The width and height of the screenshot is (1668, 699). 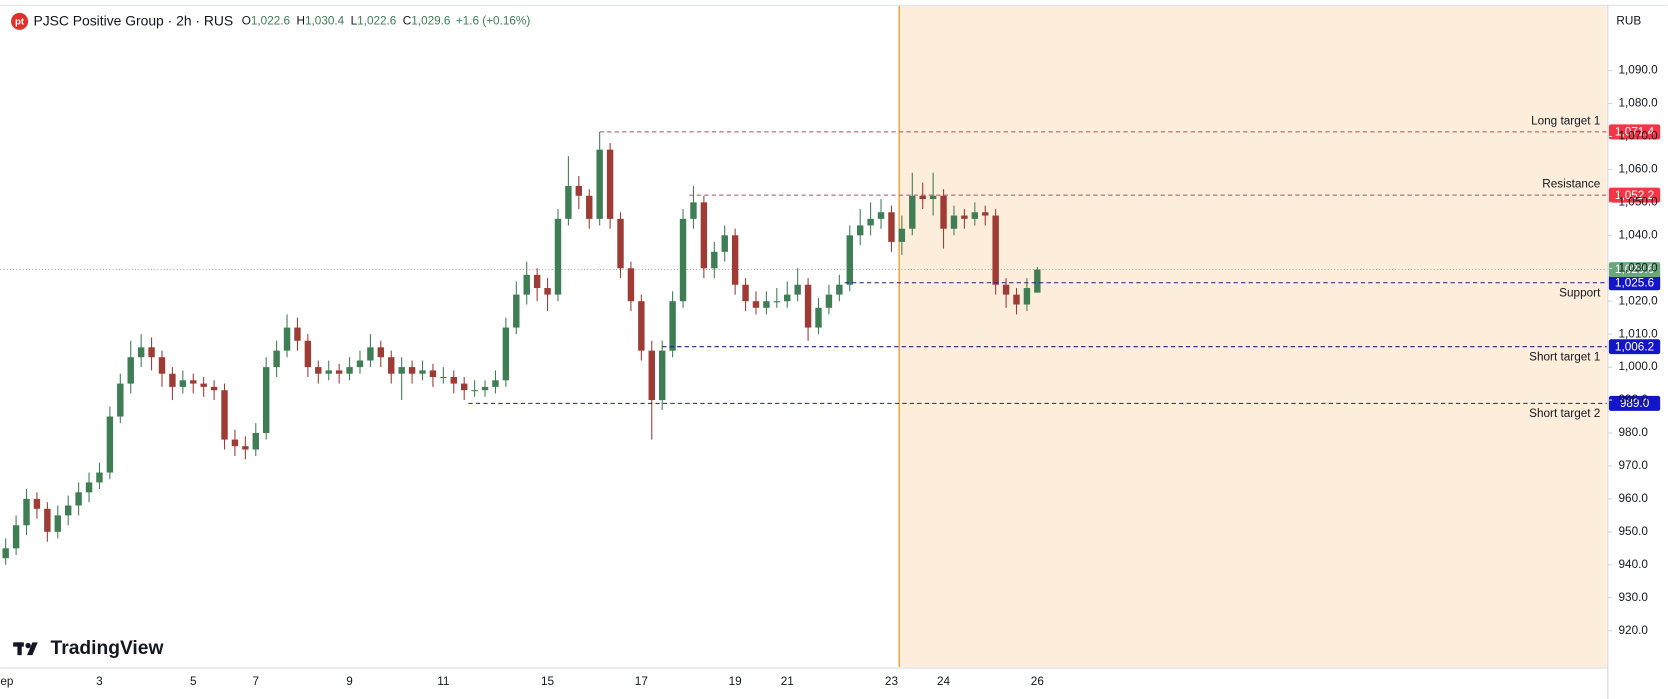 I want to click on y-tick-label: 930.0, so click(x=1634, y=597).